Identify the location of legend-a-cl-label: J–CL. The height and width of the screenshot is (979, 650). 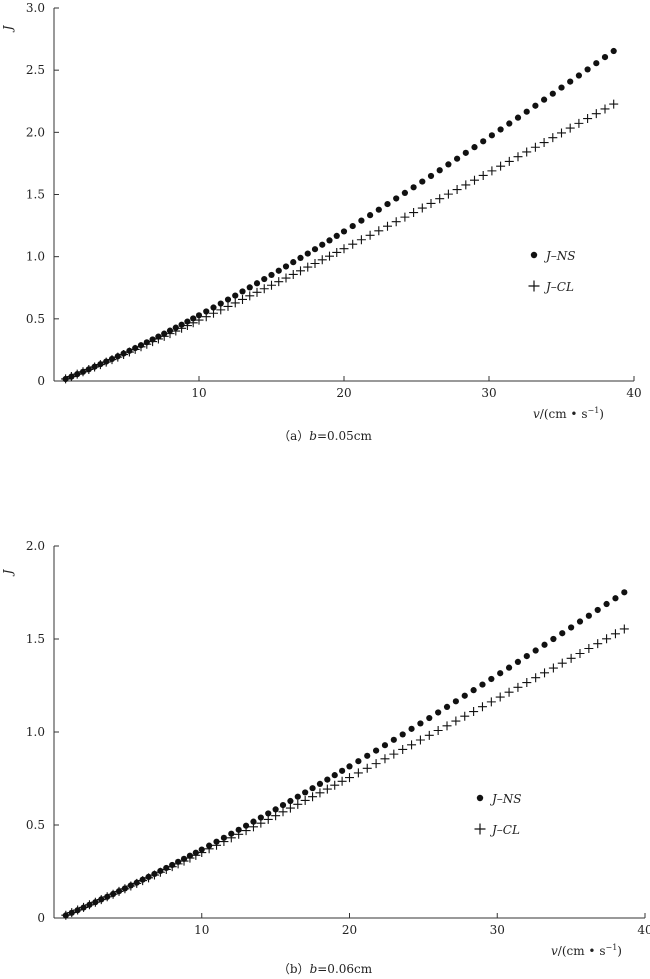
(558, 287).